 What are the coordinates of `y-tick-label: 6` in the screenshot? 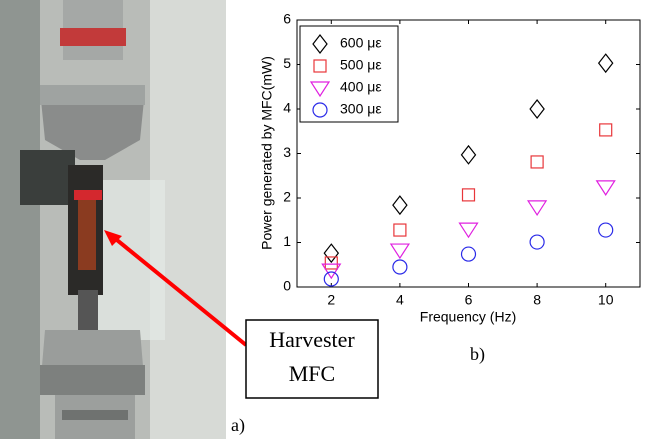 It's located at (287, 19).